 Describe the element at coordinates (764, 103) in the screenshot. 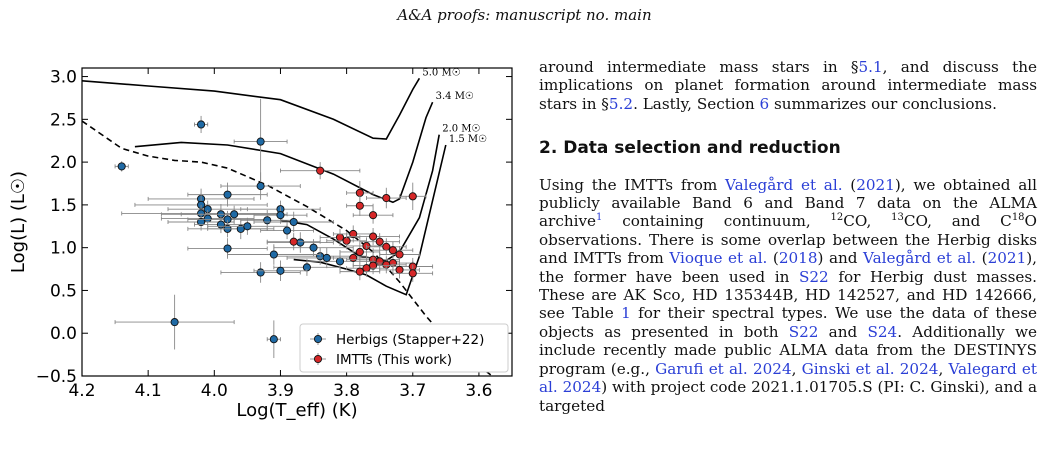

I see `section-ref-6: 6` at that location.